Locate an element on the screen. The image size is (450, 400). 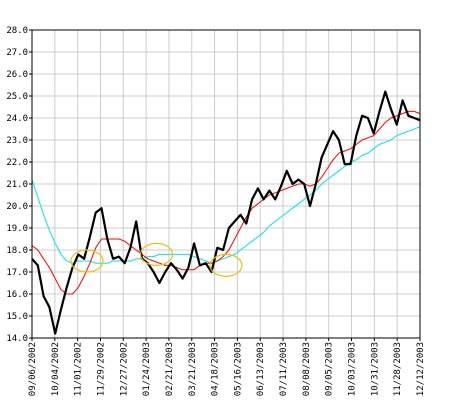
x-tick-label: 09/05/2003 is located at coordinates (330, 369).